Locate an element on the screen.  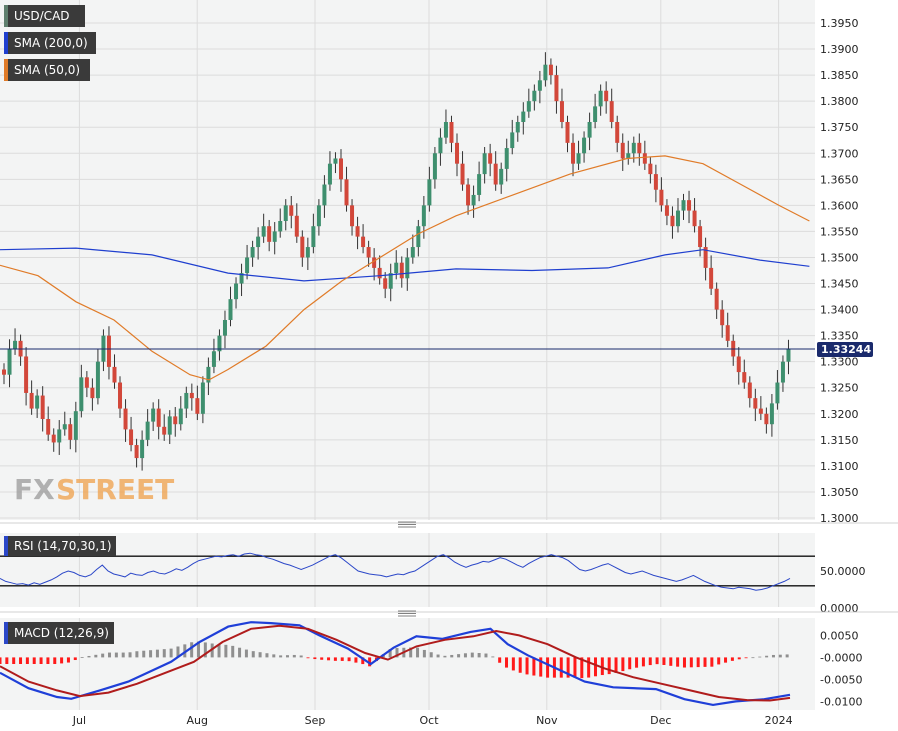
price-y-tick: 1.3900 is located at coordinates (839, 49).